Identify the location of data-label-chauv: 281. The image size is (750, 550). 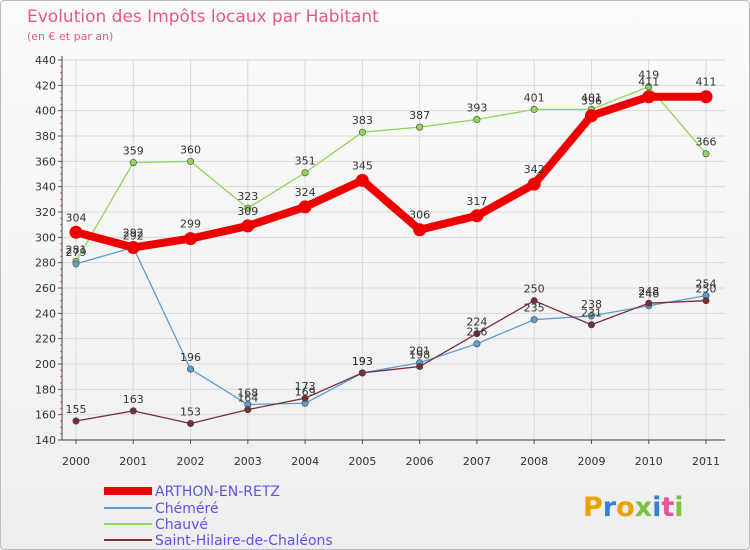
(76, 249).